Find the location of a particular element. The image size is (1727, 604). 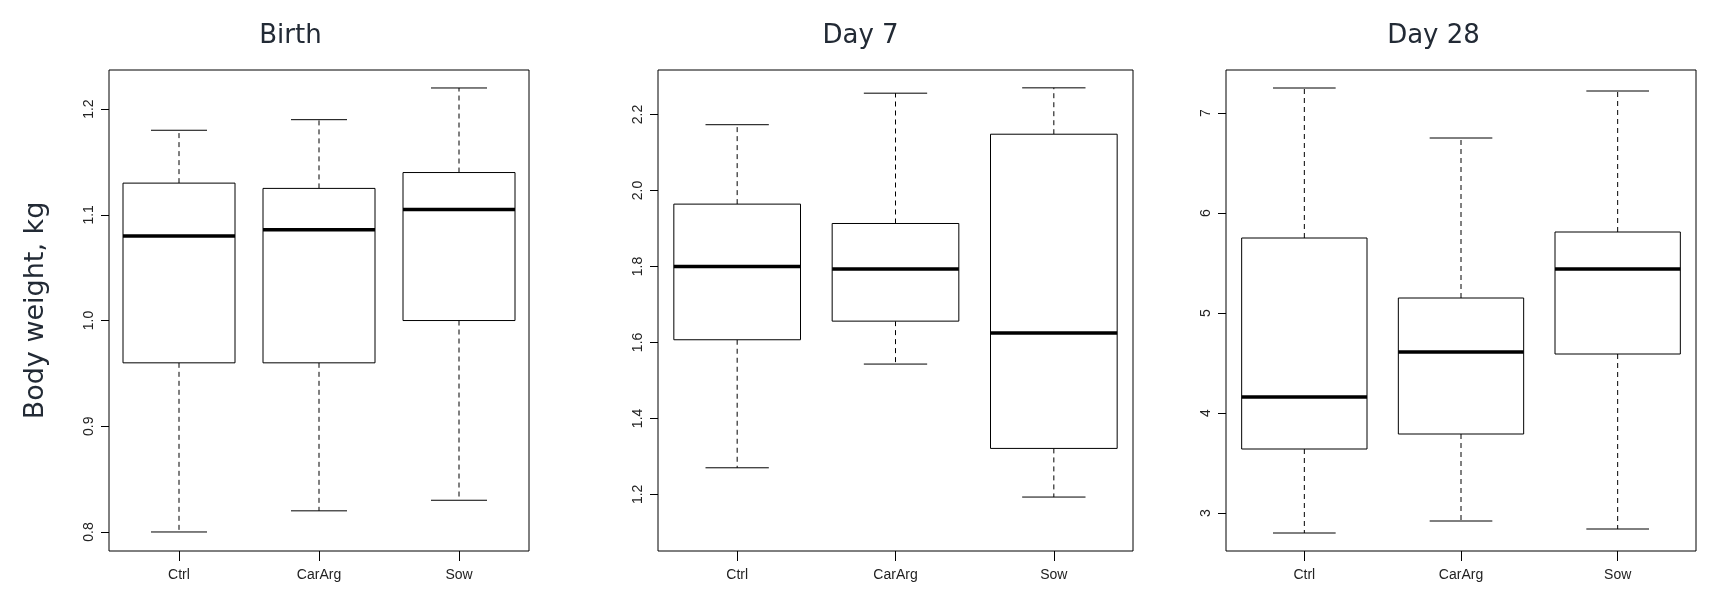

y-tick-label: 4 is located at coordinates (1205, 412).